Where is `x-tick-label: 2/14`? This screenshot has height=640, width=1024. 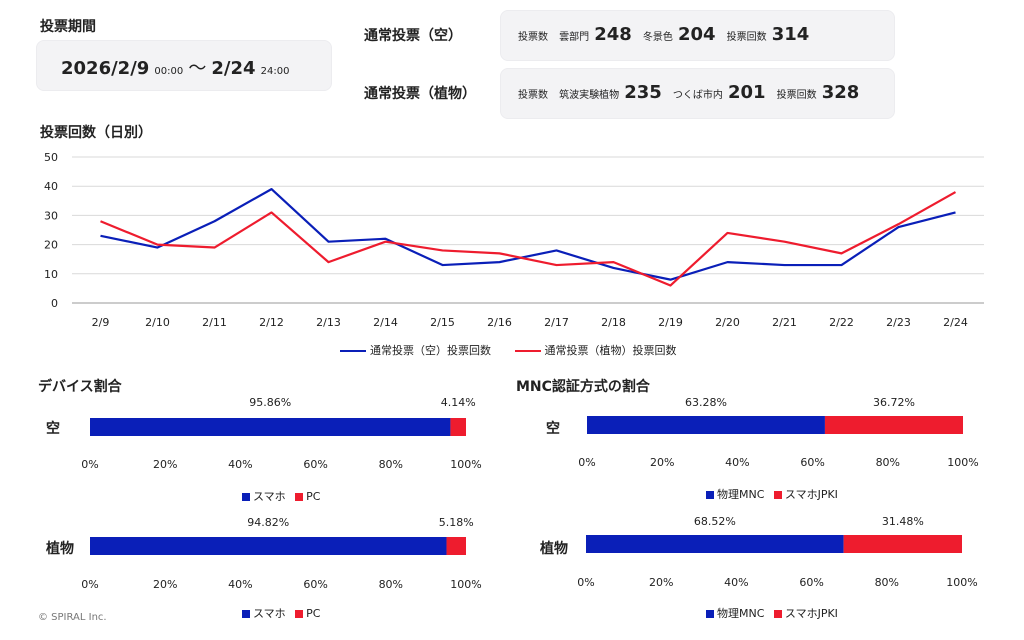
x-tick-label: 2/14 is located at coordinates (385, 322).